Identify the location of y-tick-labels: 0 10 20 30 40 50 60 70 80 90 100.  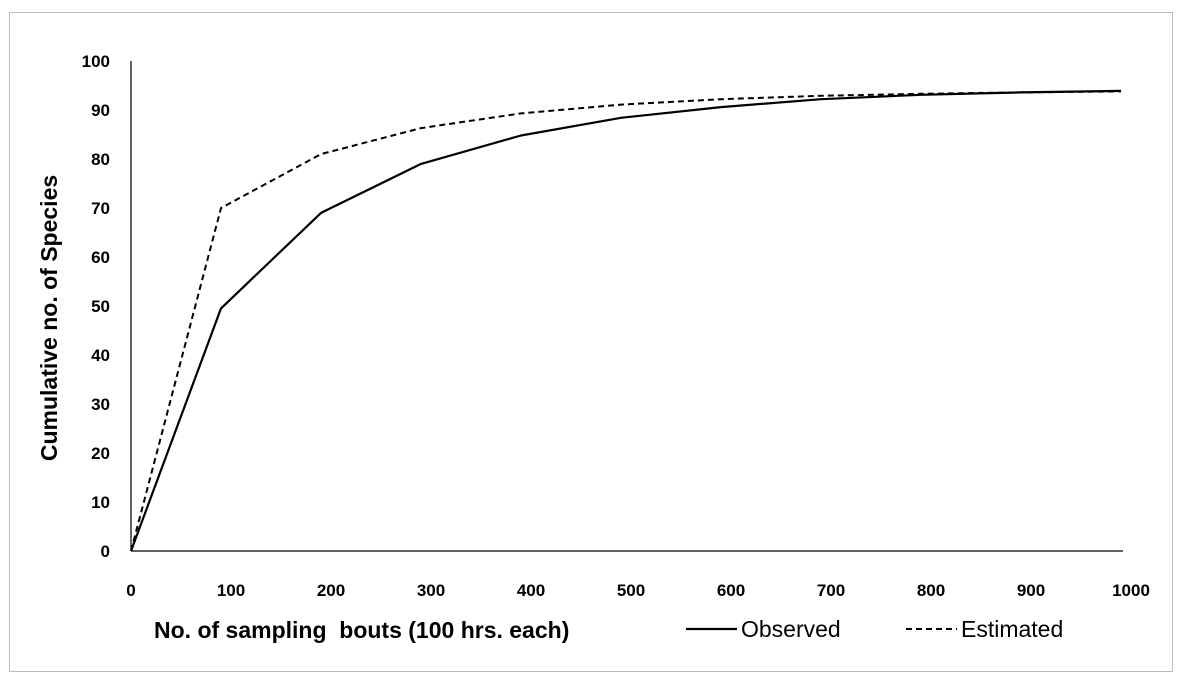
(96, 306).